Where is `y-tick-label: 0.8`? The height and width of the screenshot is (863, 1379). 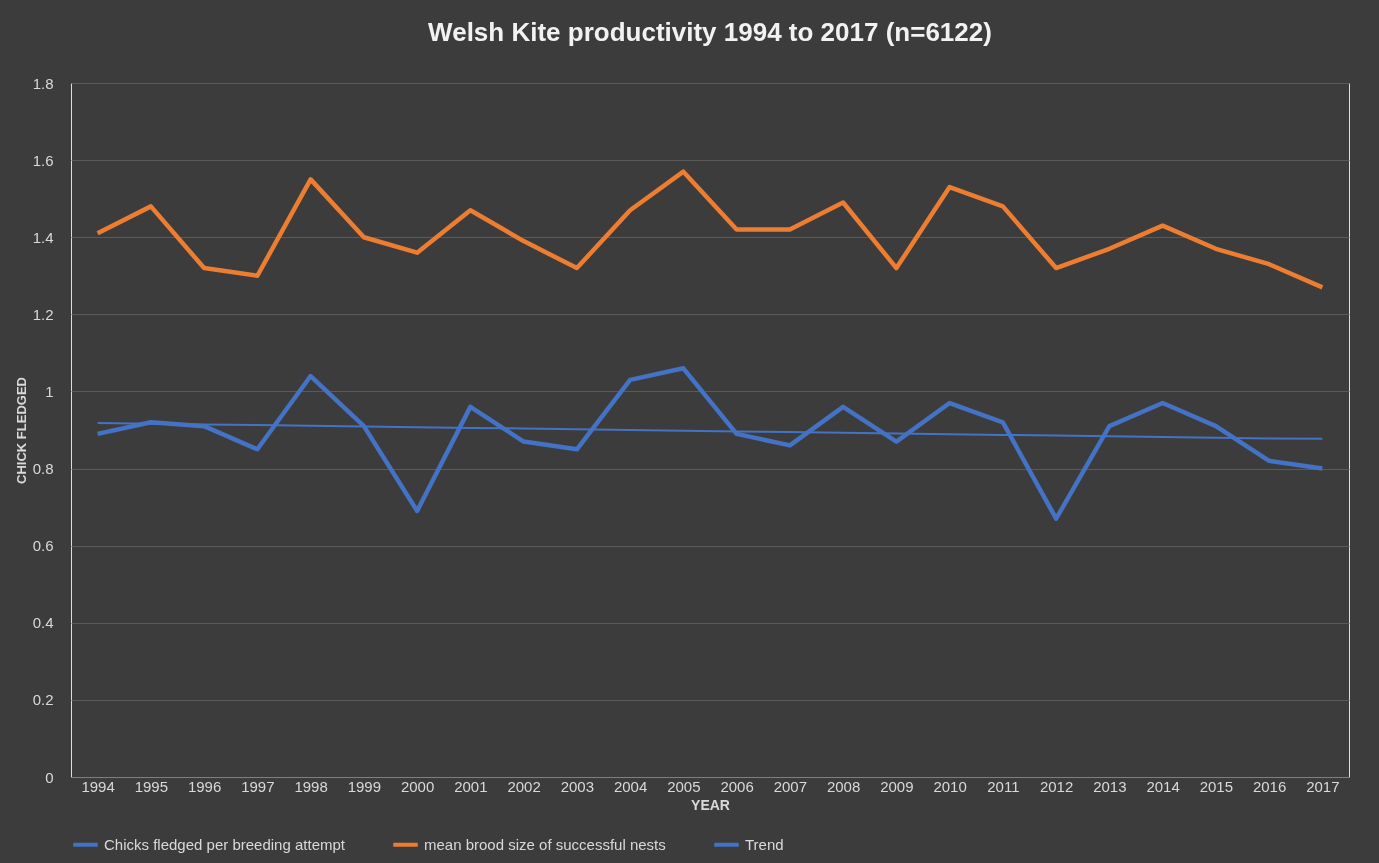 y-tick-label: 0.8 is located at coordinates (43, 469).